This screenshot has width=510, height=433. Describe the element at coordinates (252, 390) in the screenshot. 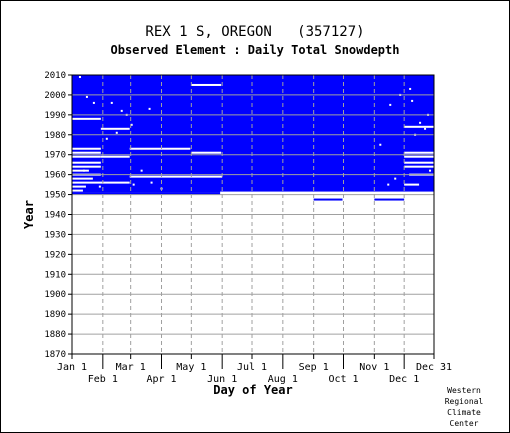

I see `x-axis-label: Day of Year` at that location.